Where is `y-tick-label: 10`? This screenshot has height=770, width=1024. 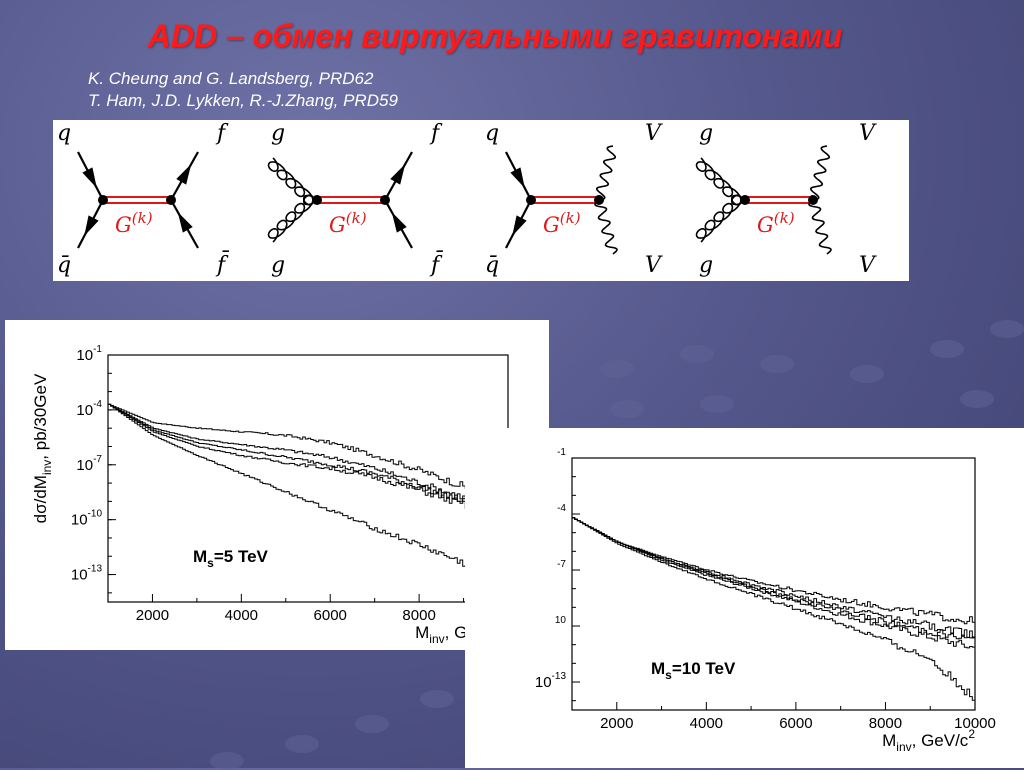
y-tick-label: 10 is located at coordinates (561, 620).